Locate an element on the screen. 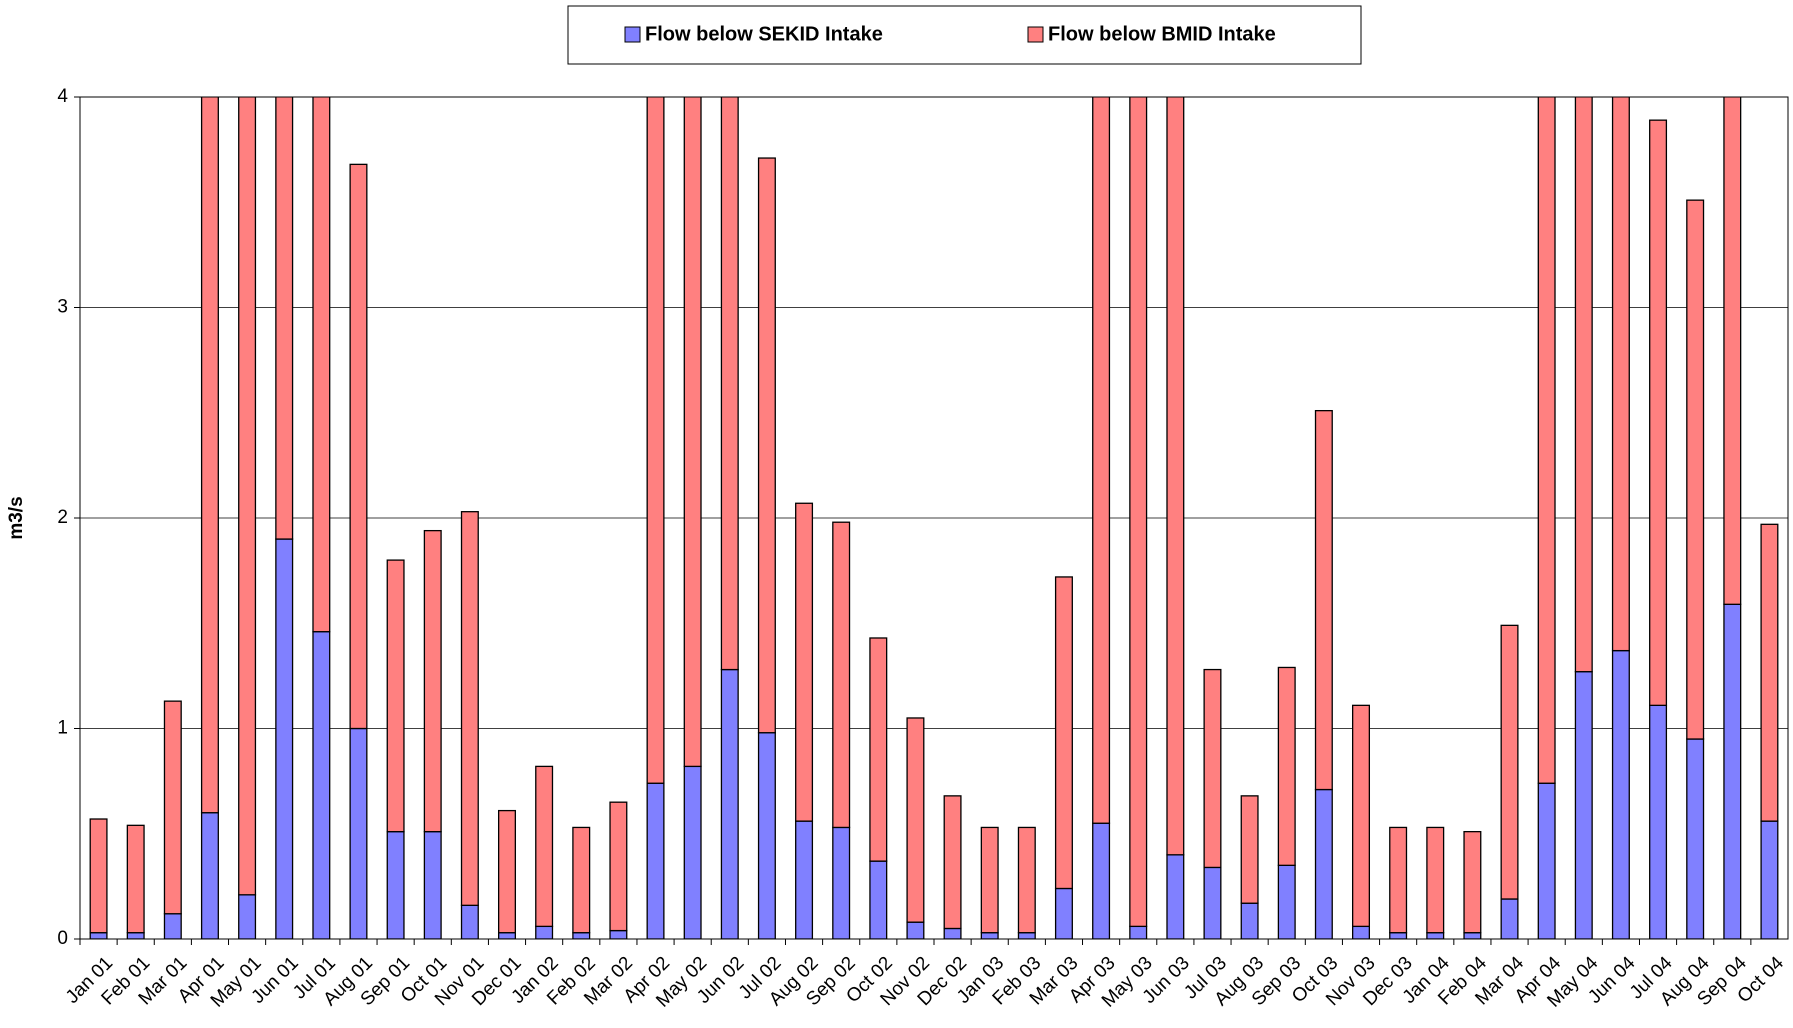  y-tick-label: 3 is located at coordinates (62, 307).